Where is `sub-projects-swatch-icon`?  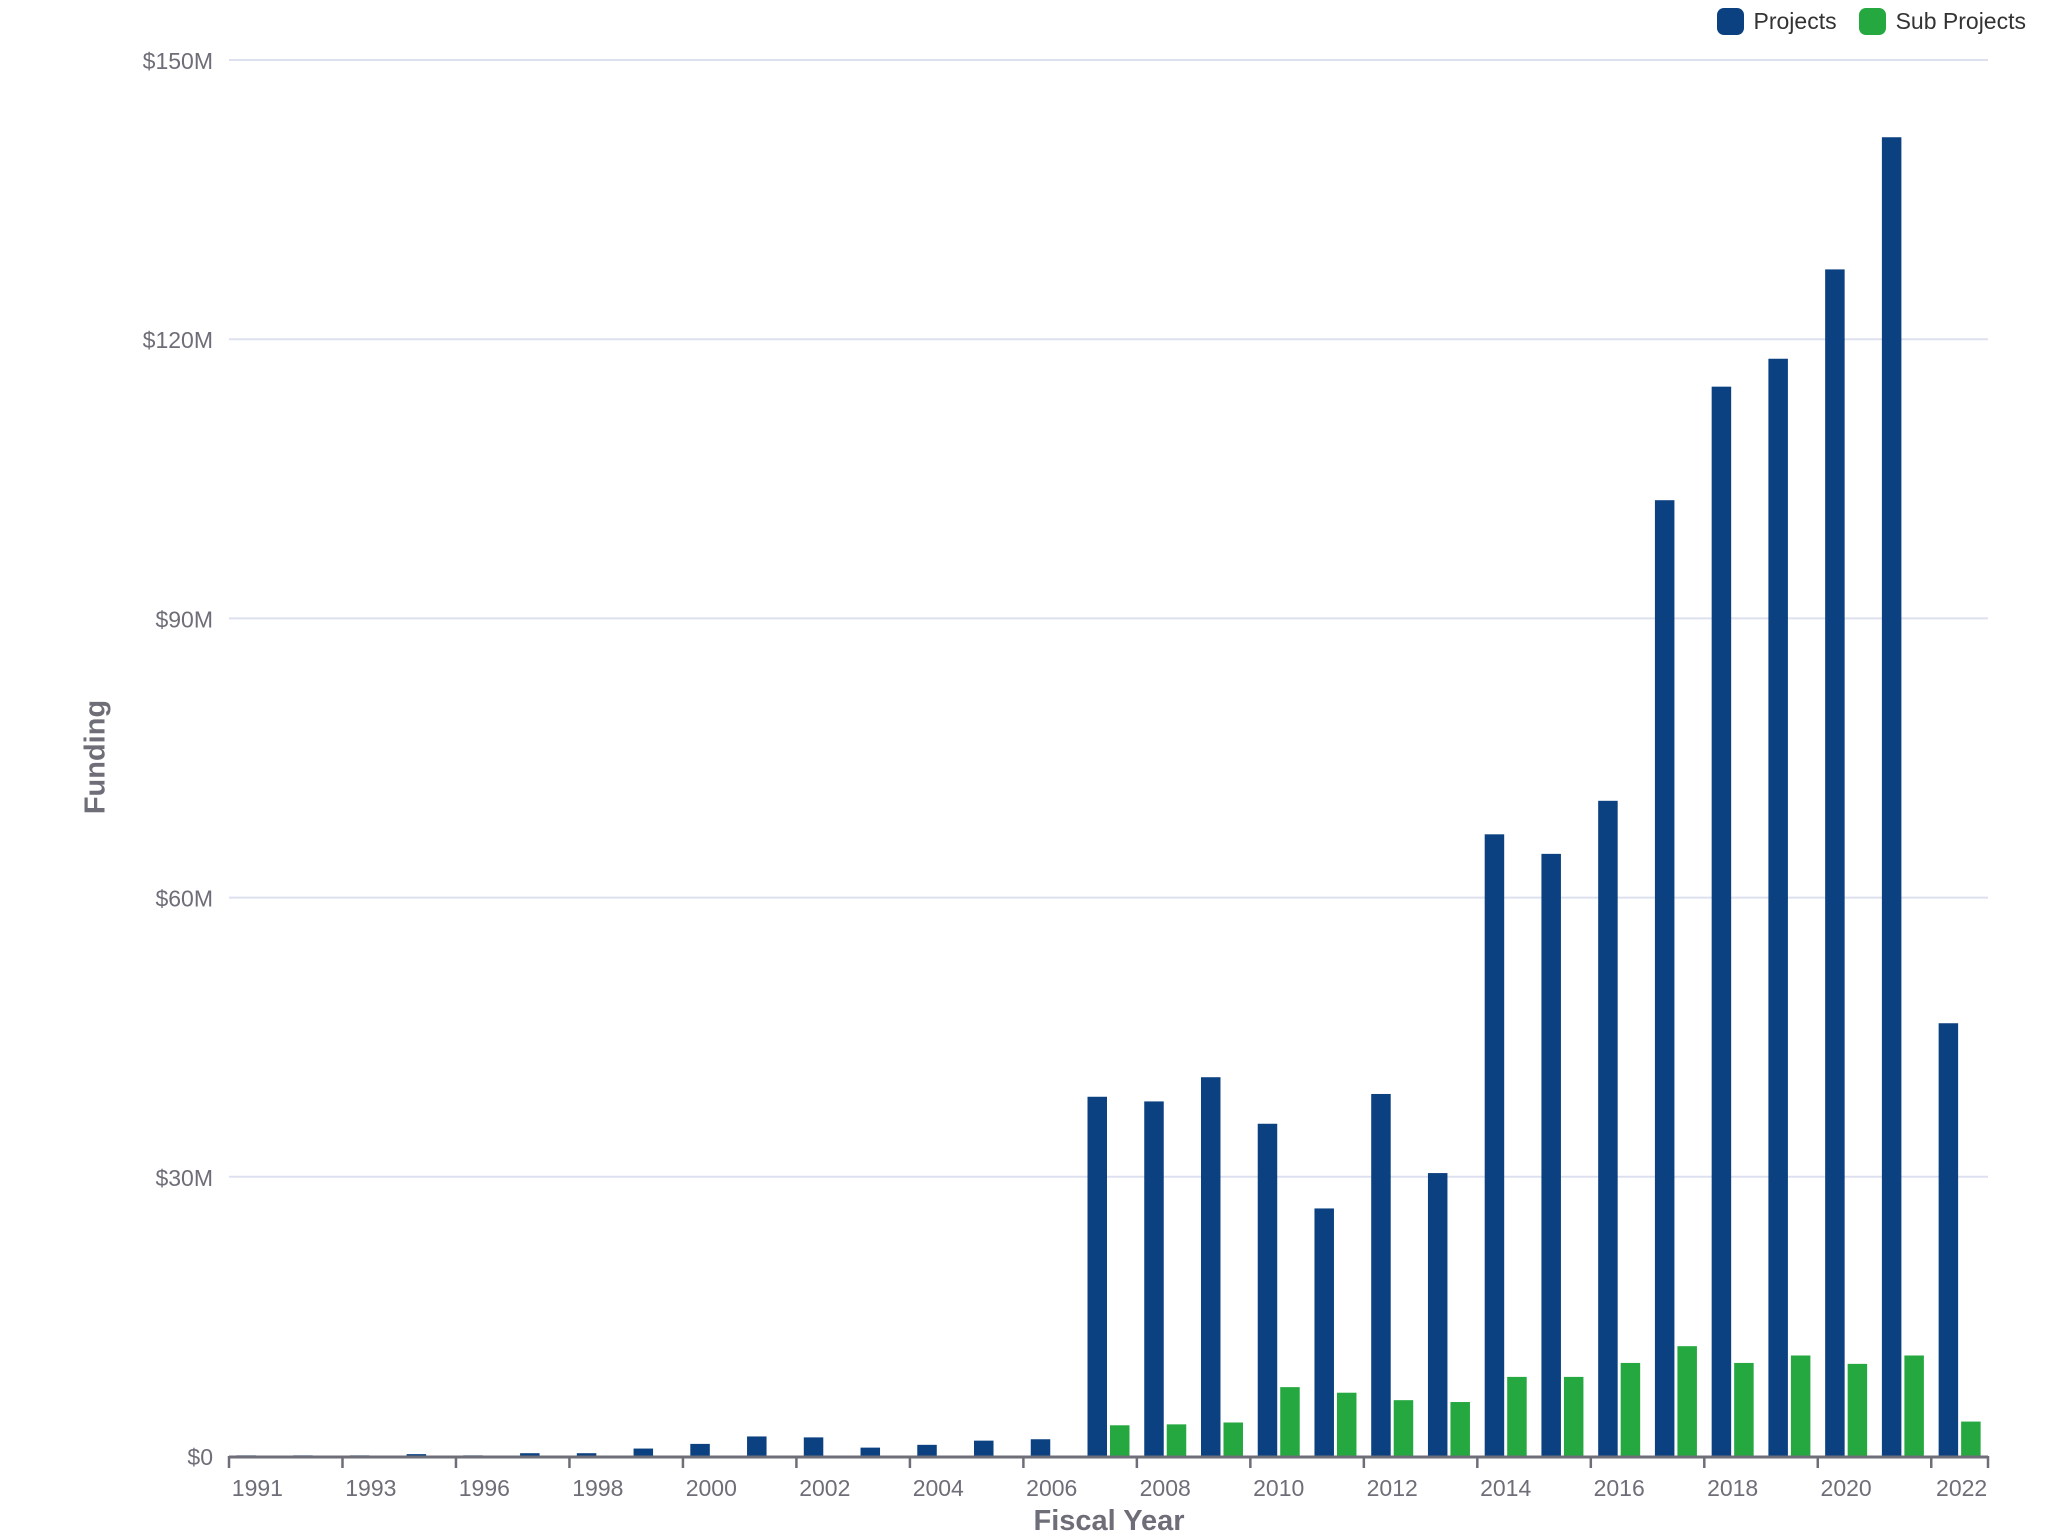
sub-projects-swatch-icon is located at coordinates (1872, 21).